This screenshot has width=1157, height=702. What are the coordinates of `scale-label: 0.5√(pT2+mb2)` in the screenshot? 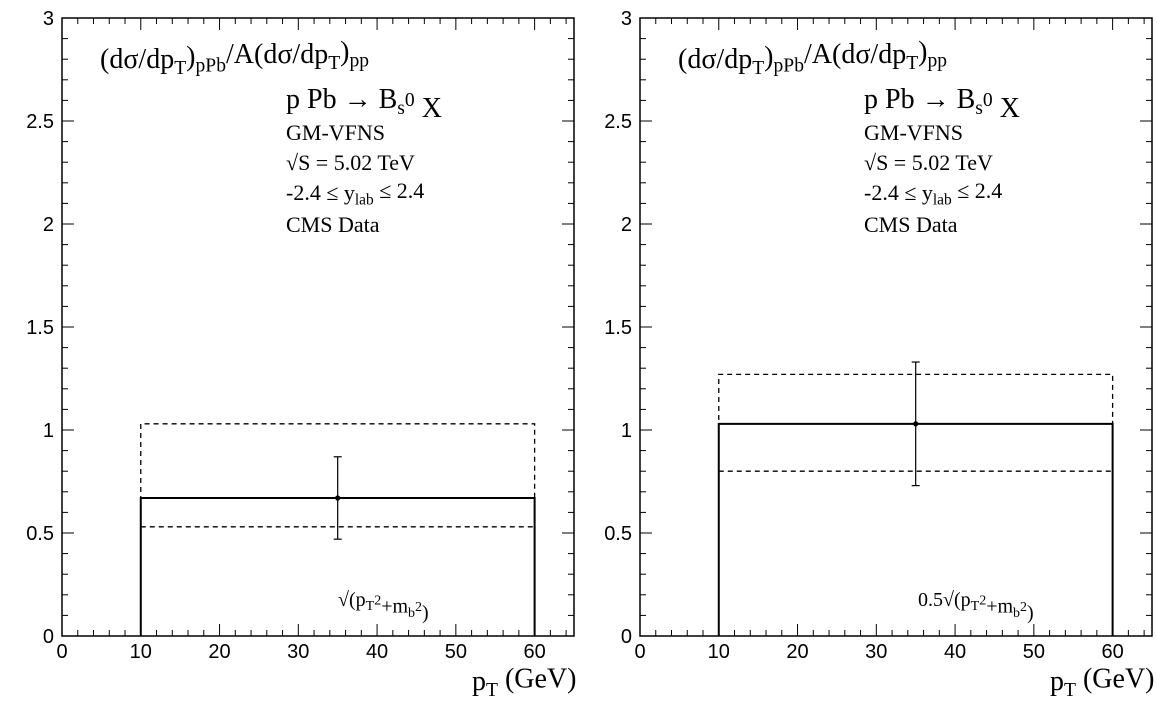 It's located at (976, 606).